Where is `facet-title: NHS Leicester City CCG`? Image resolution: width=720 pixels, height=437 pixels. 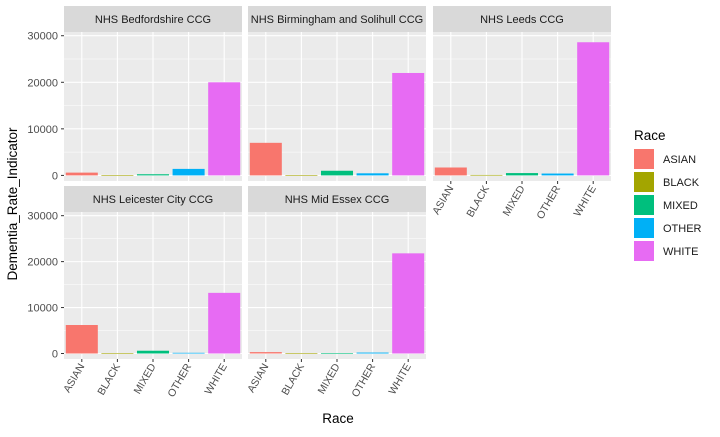
facet-title: NHS Leicester City CCG is located at coordinates (153, 200).